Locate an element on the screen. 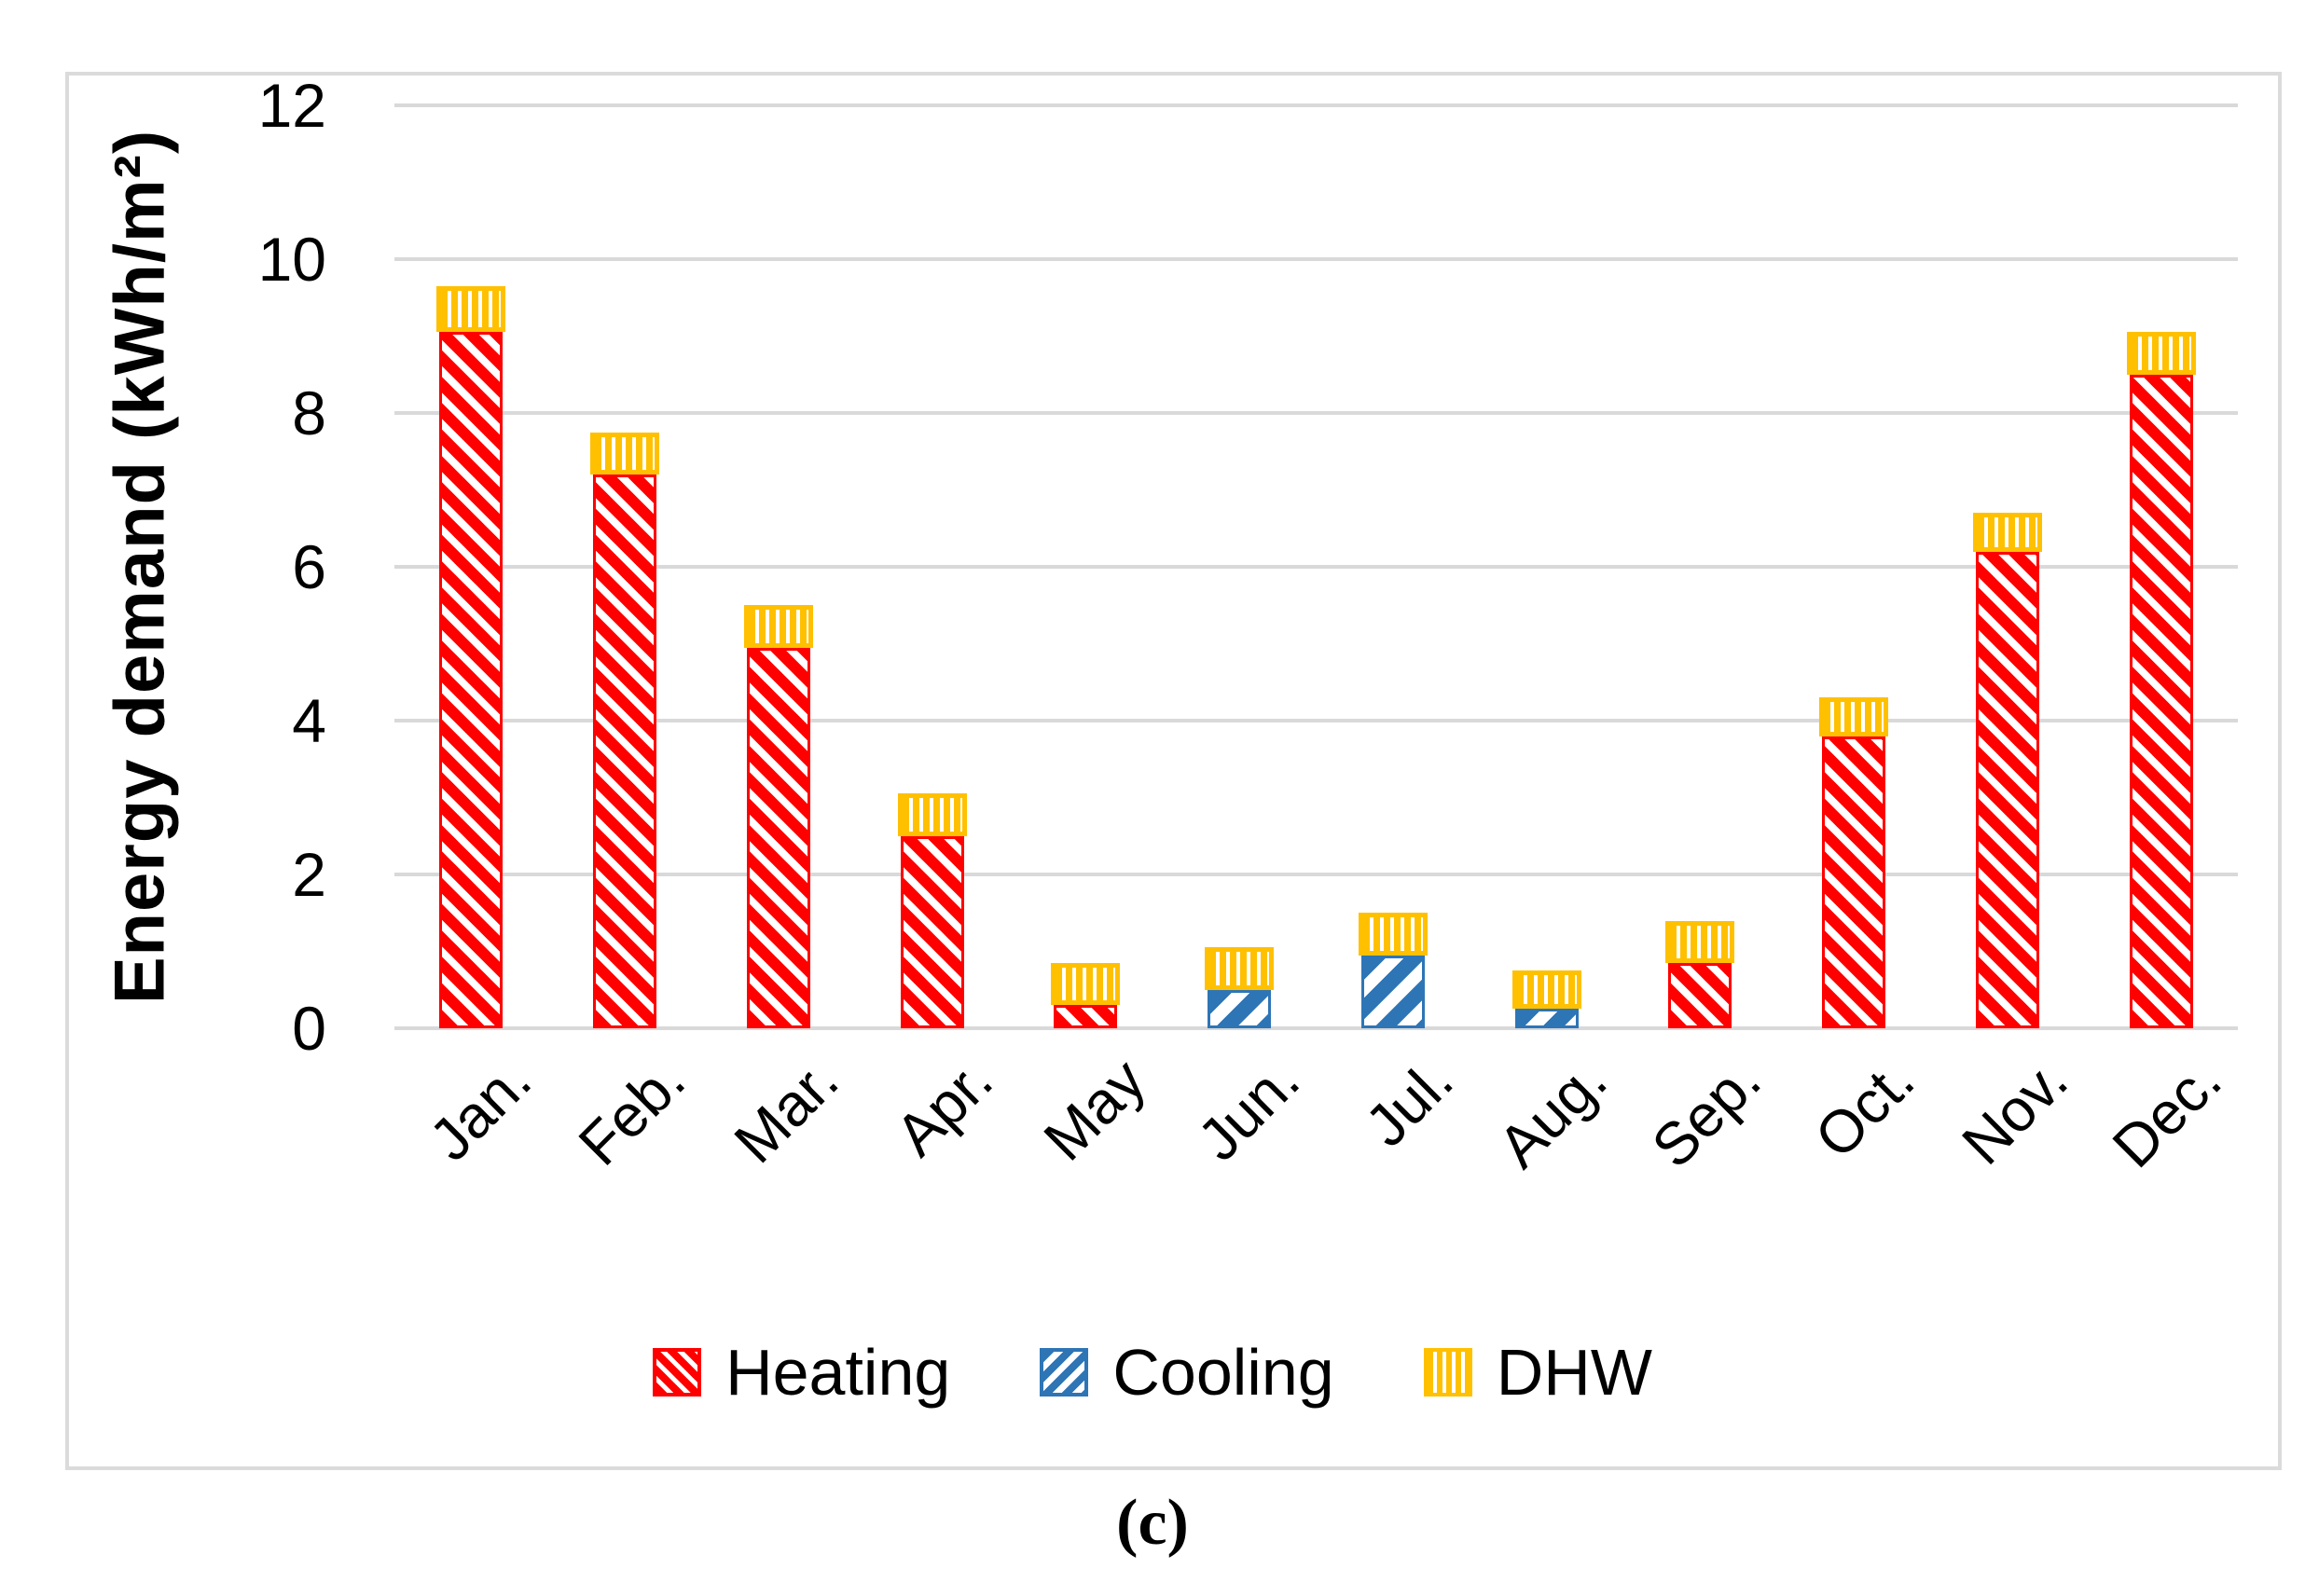 This screenshot has height=1596, width=2305. bar-segment-dhw-Mar is located at coordinates (778, 626).